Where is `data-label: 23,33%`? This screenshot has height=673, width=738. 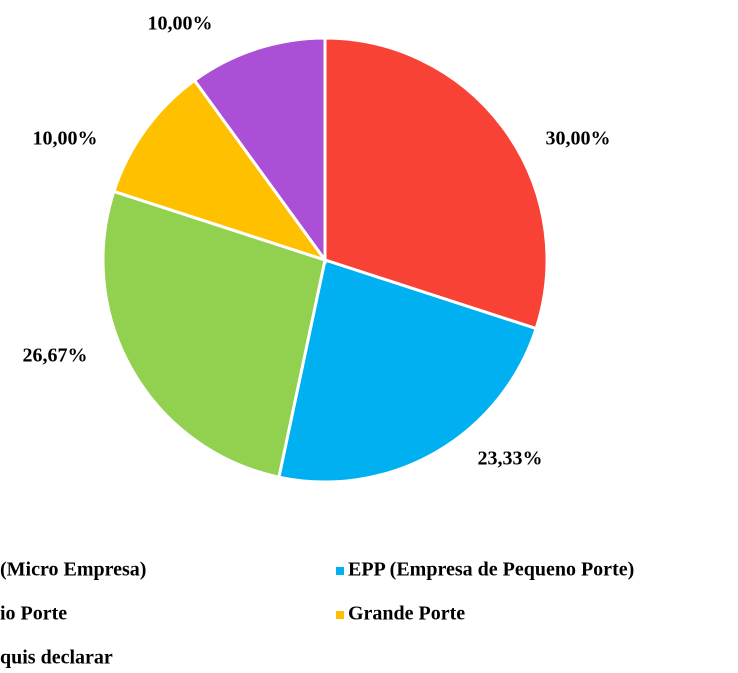 data-label: 23,33% is located at coordinates (510, 459).